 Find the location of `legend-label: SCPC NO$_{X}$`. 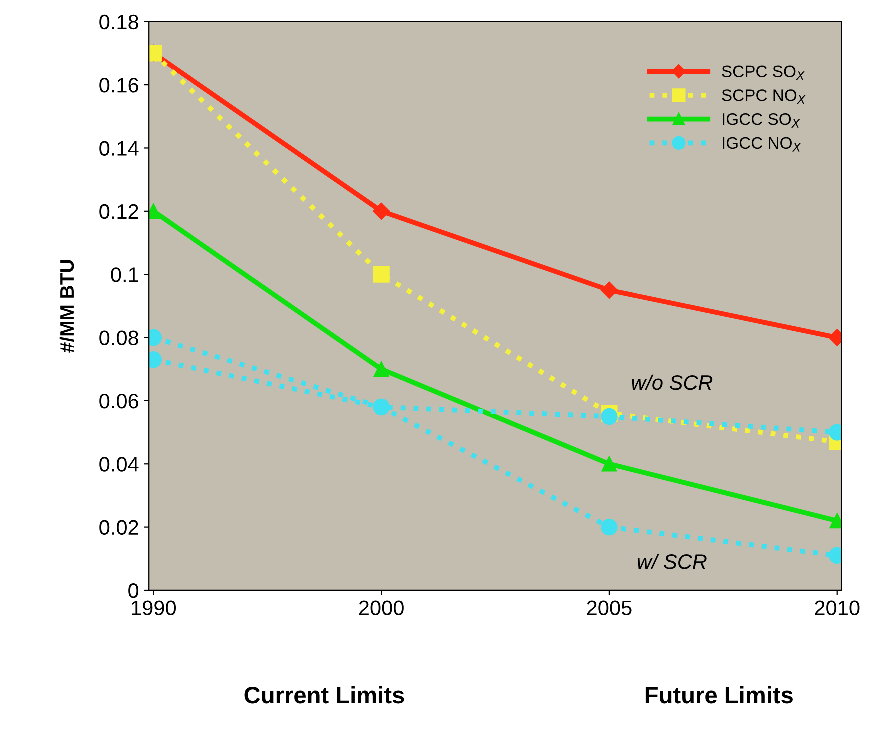

legend-label: SCPC NO$_{X}$ is located at coordinates (764, 97).